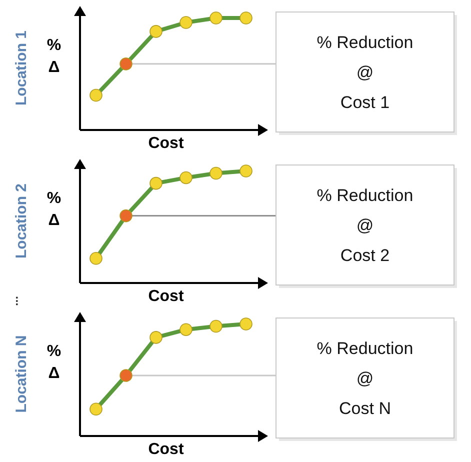 The height and width of the screenshot is (462, 471). Describe the element at coordinates (21, 221) in the screenshot. I see `text: Location 2` at that location.